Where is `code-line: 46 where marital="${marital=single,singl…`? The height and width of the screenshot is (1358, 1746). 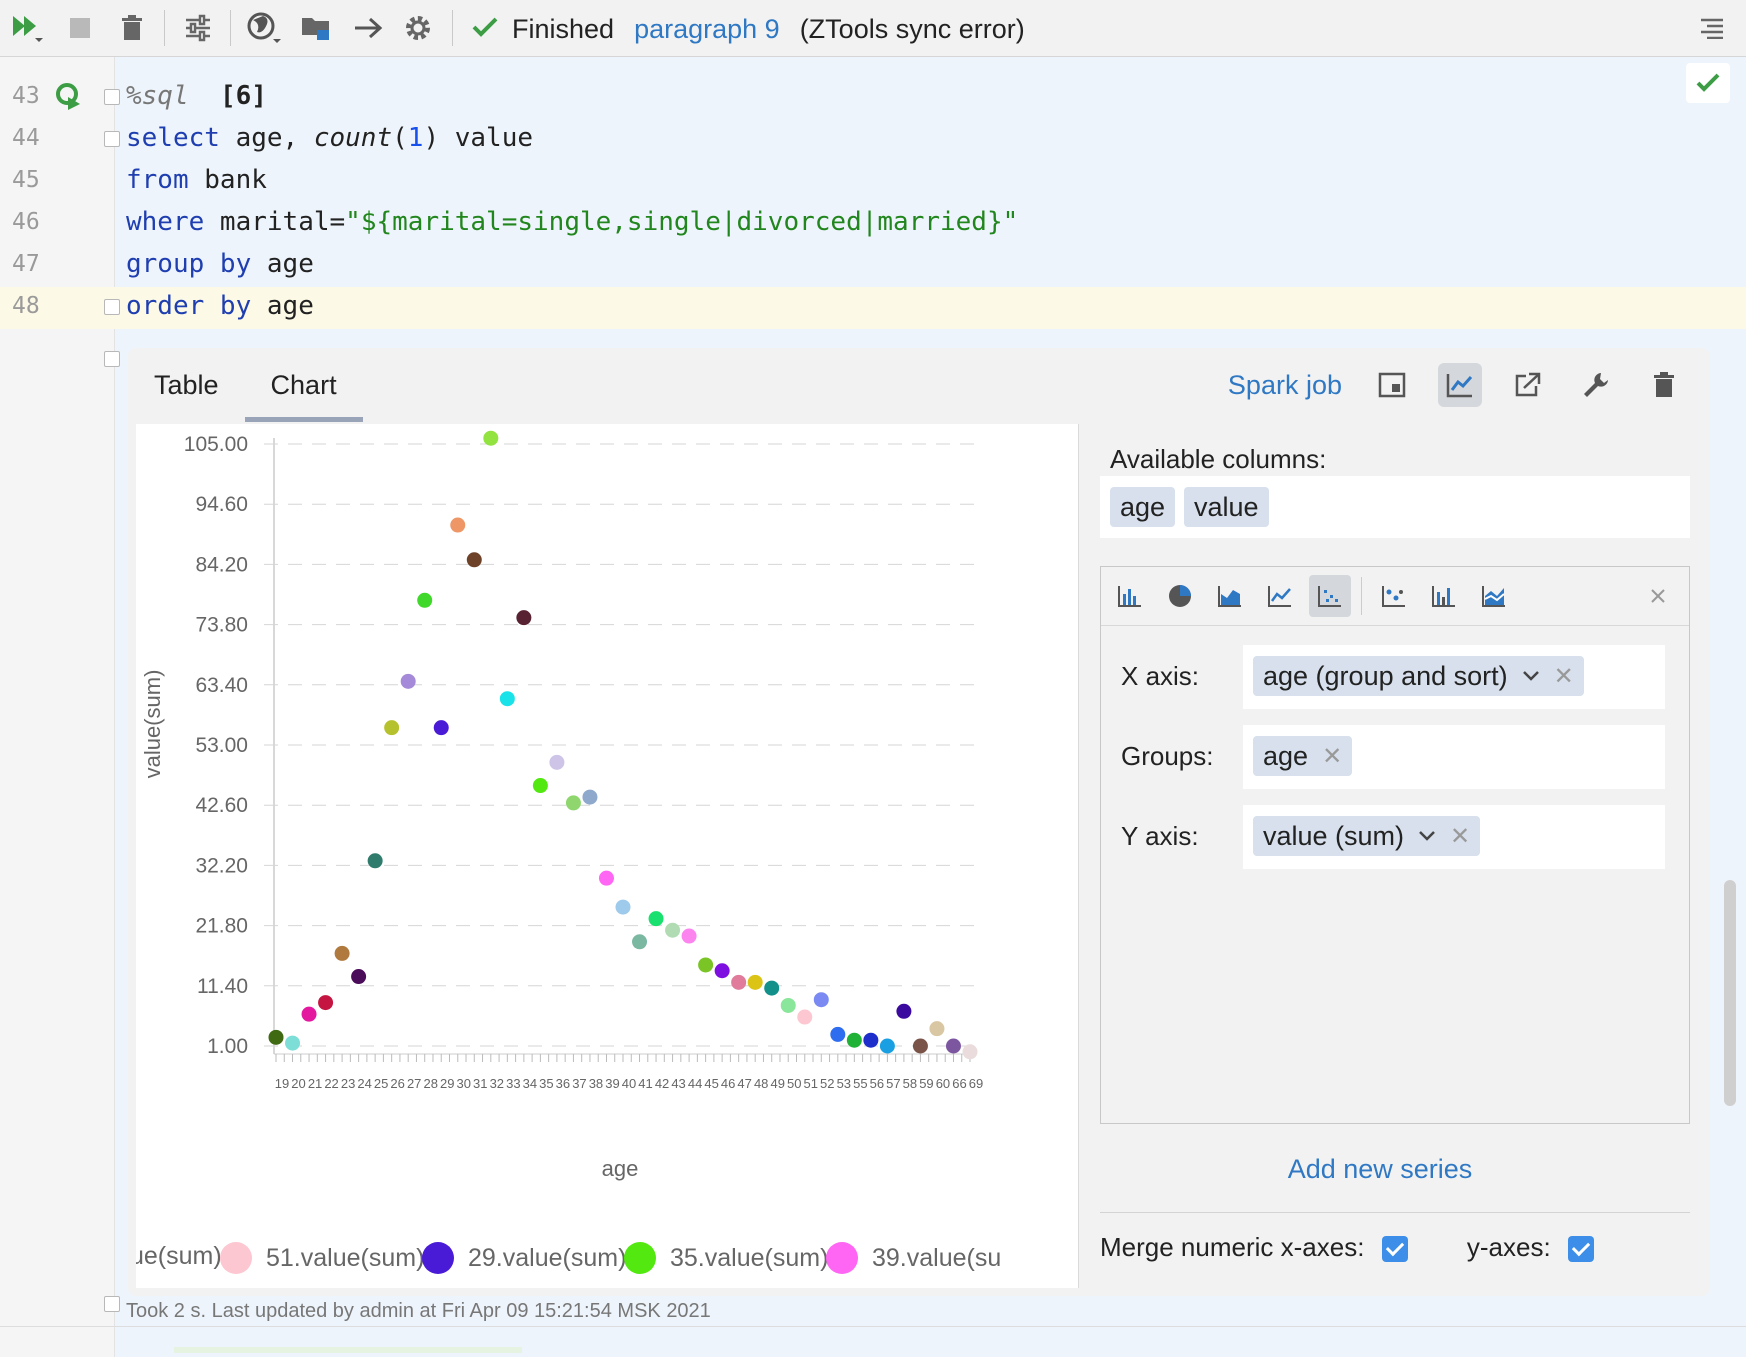 code-line: 46 where marital="${marital=single,singl… is located at coordinates (515, 222).